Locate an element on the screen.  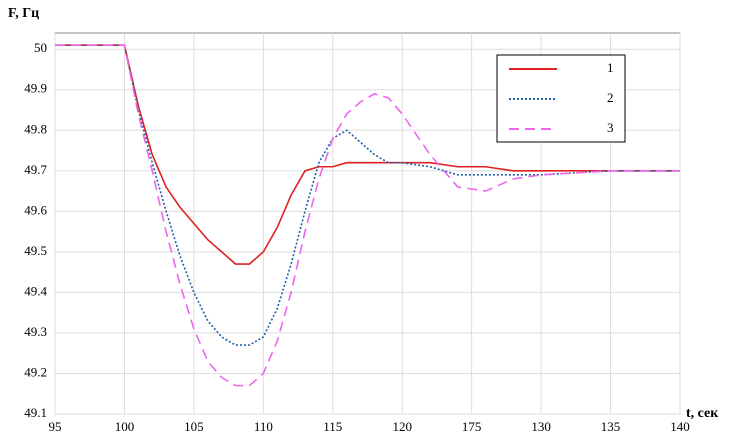
legend-label: 3 is located at coordinates (610, 127).